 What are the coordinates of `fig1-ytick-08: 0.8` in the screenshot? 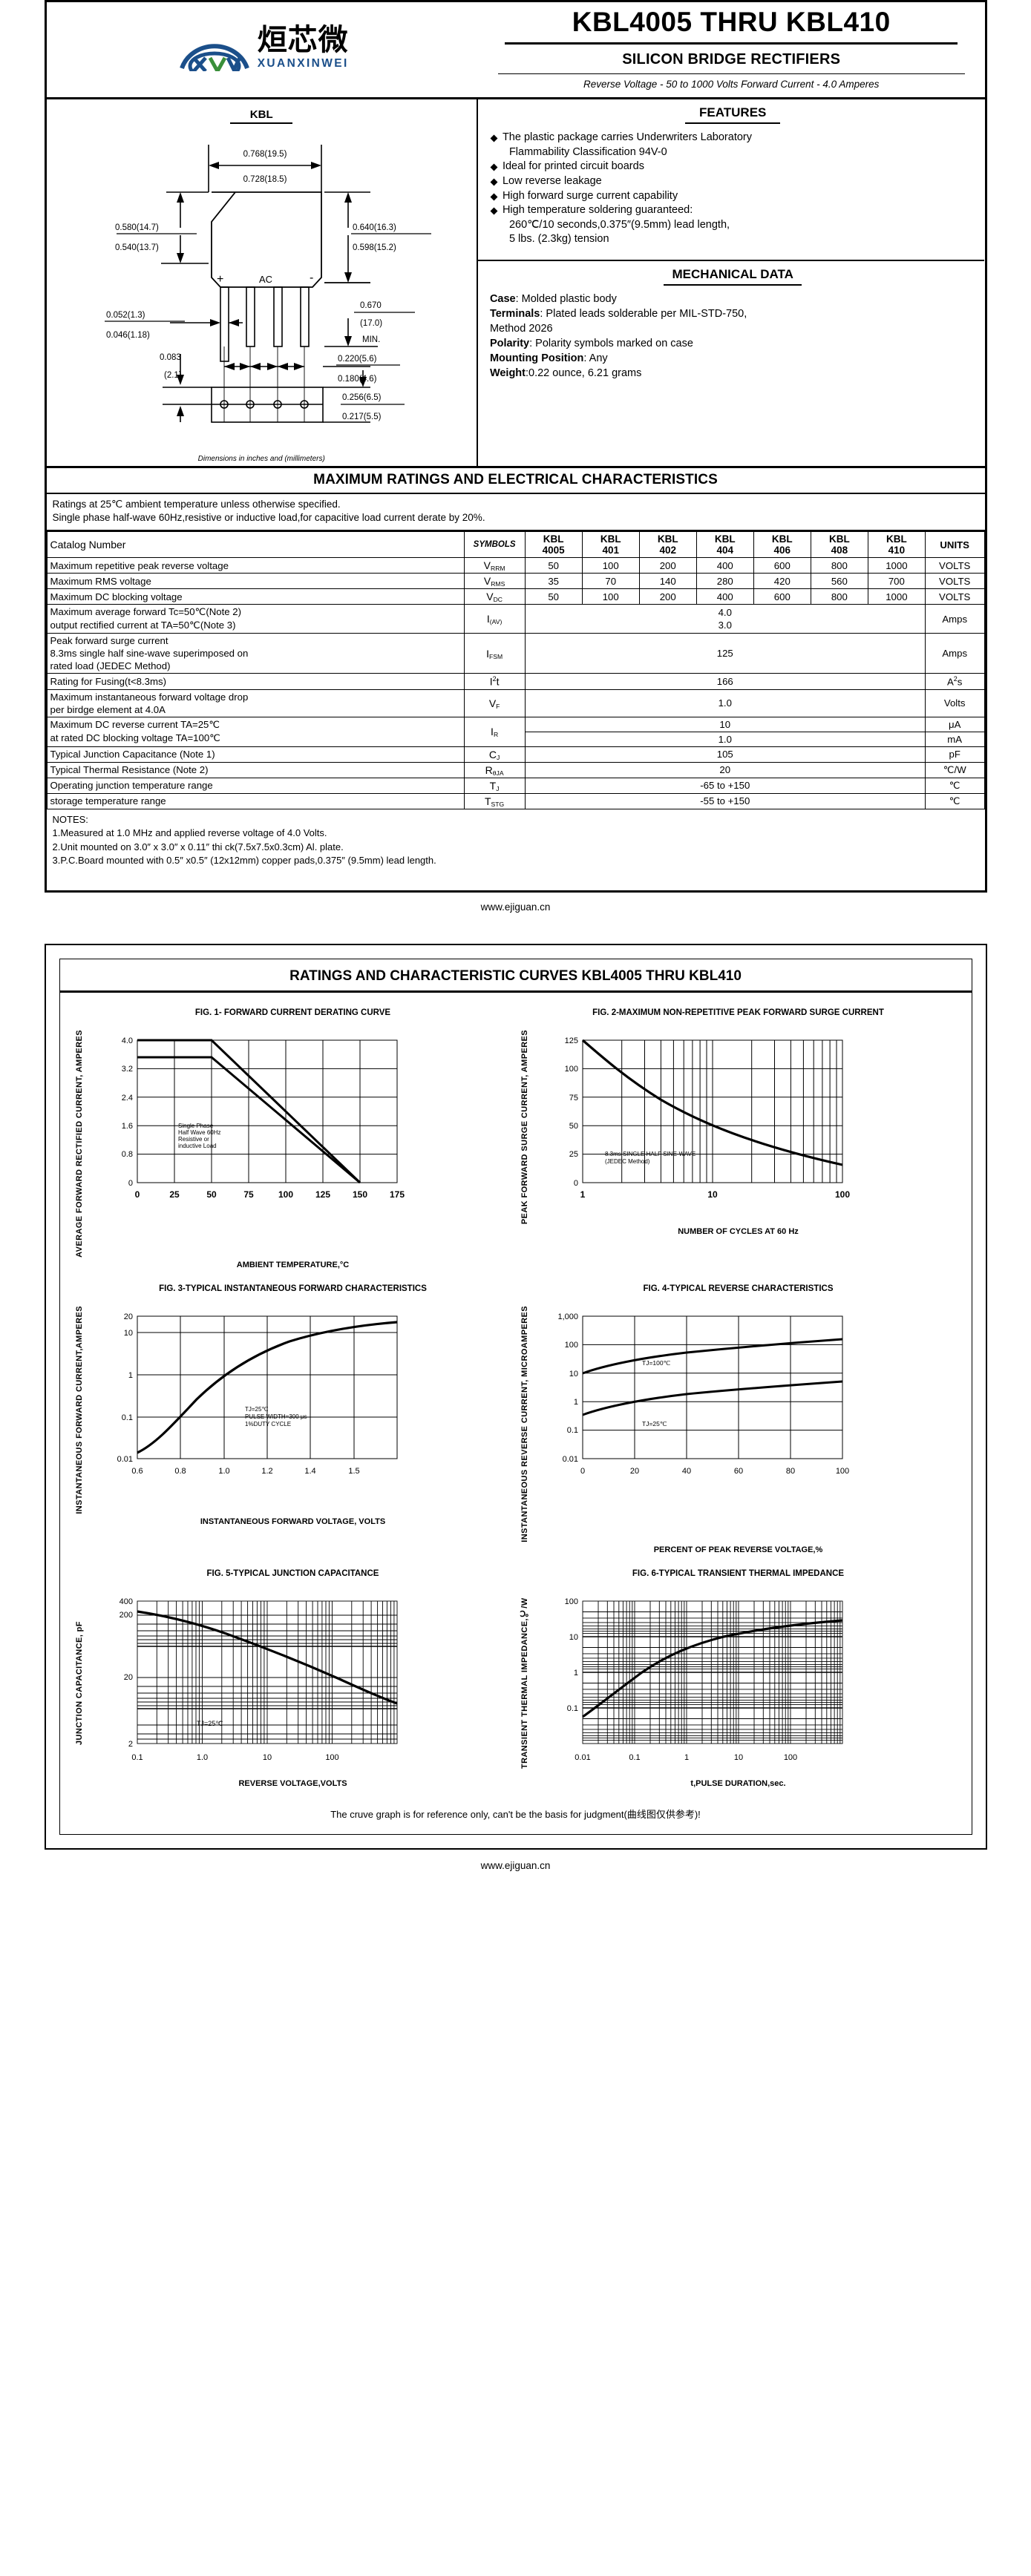 It's located at (127, 1154).